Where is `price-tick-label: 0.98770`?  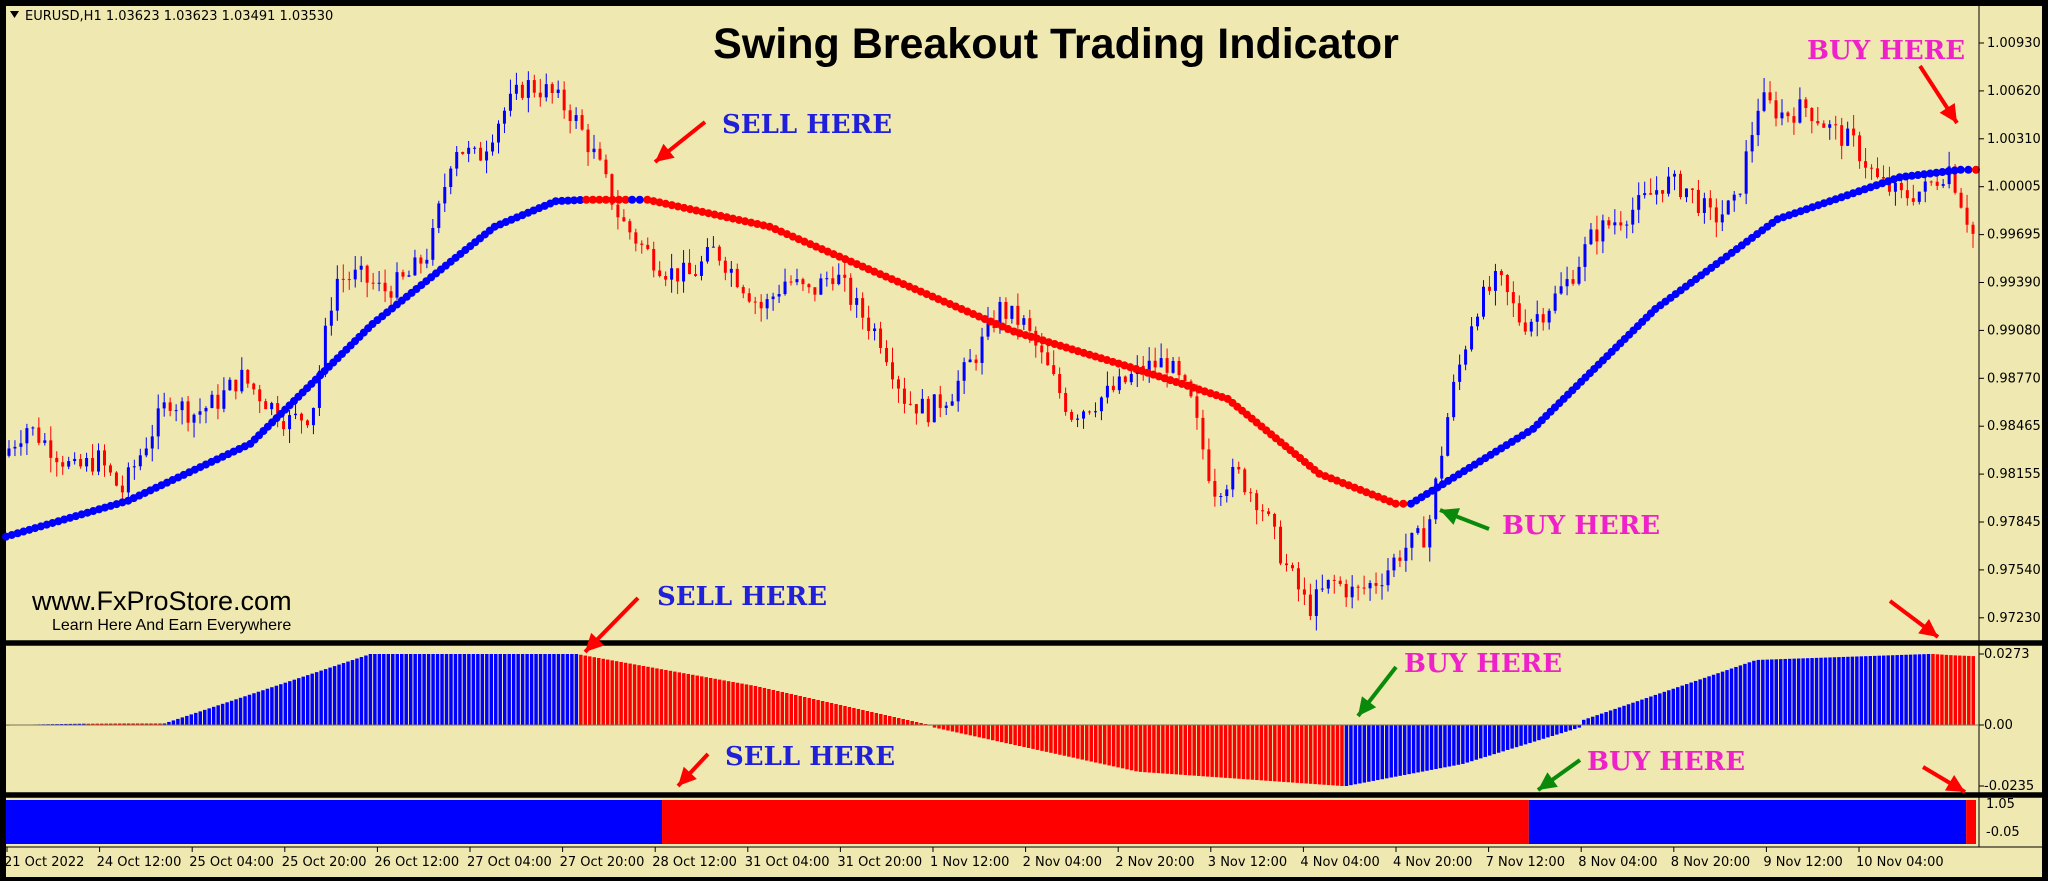 price-tick-label: 0.98770 is located at coordinates (2014, 378).